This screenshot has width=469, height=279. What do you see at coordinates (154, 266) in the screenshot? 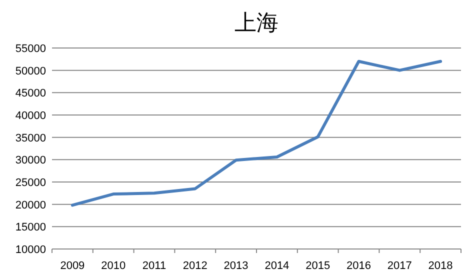
I see `x-tick-label: 2011` at bounding box center [154, 266].